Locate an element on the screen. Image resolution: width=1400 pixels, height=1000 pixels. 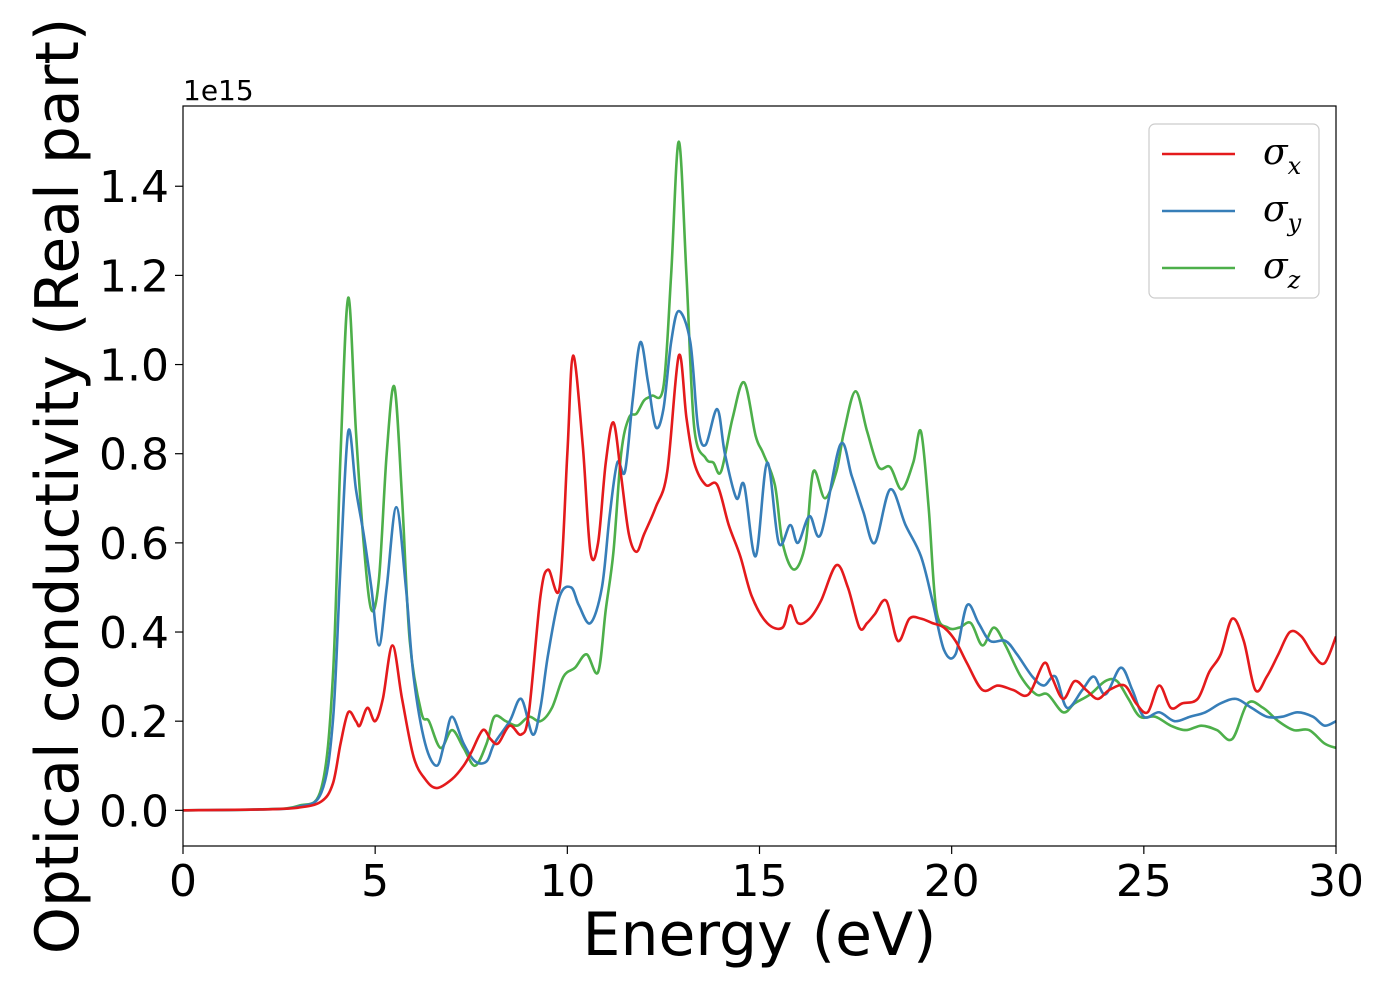
y-tick-label: 0.6 is located at coordinates (134, 544).